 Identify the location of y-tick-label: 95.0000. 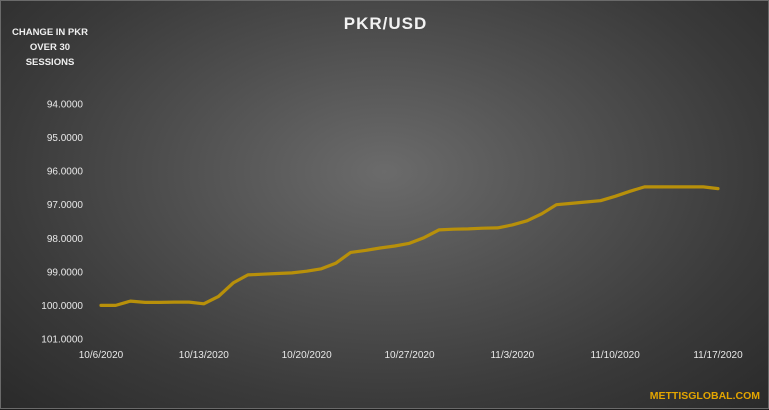
(65, 138).